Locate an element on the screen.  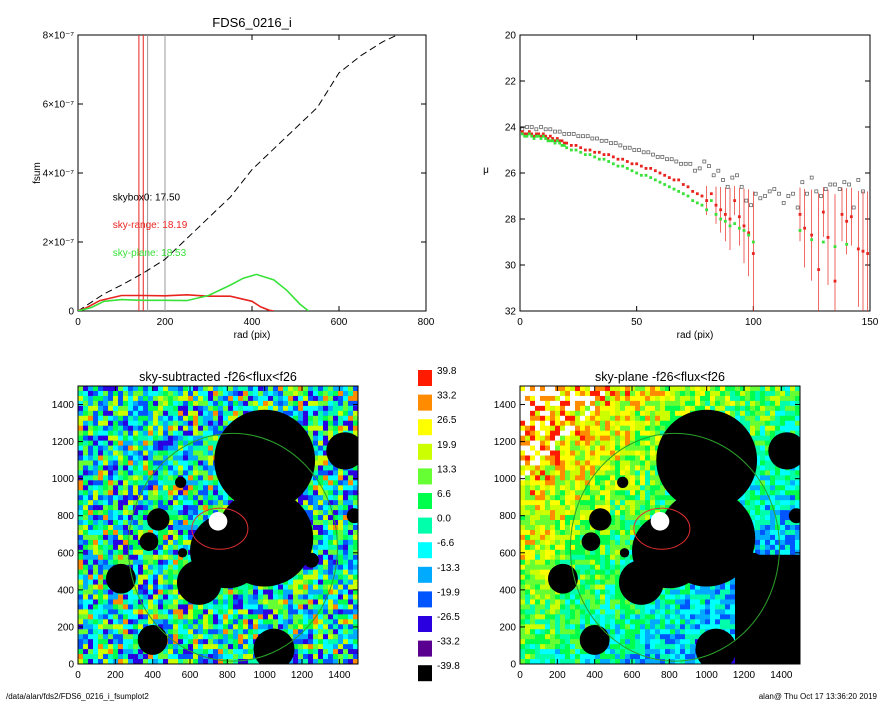
x-tick-label: 1400 is located at coordinates (339, 675).